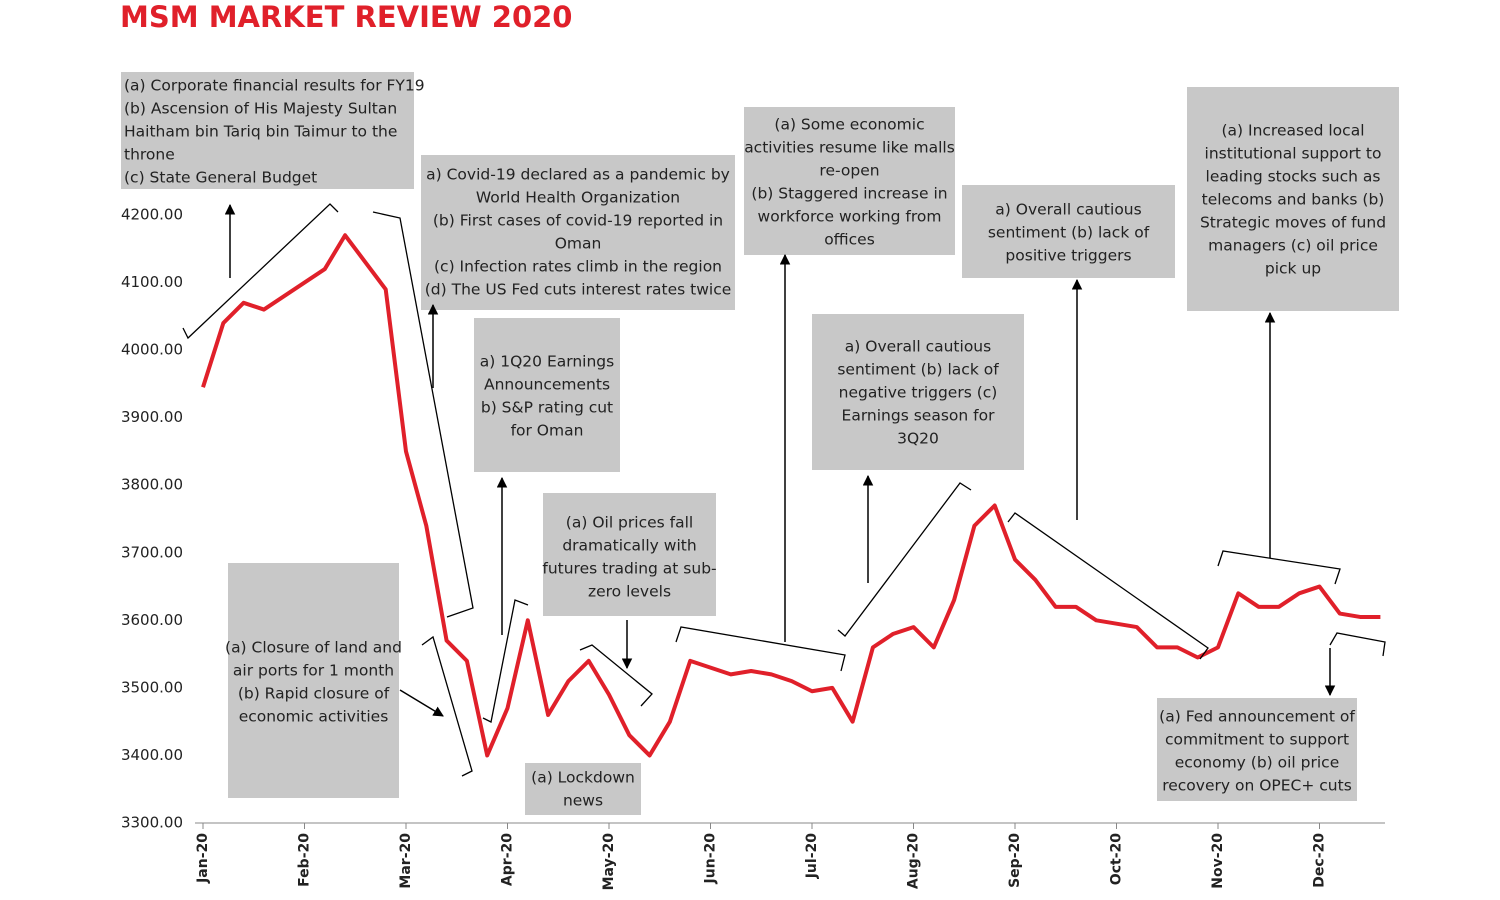 The height and width of the screenshot is (900, 1500). Describe the element at coordinates (578, 267) in the screenshot. I see `annotation-text: (c) Infection rates climb in the region` at that location.